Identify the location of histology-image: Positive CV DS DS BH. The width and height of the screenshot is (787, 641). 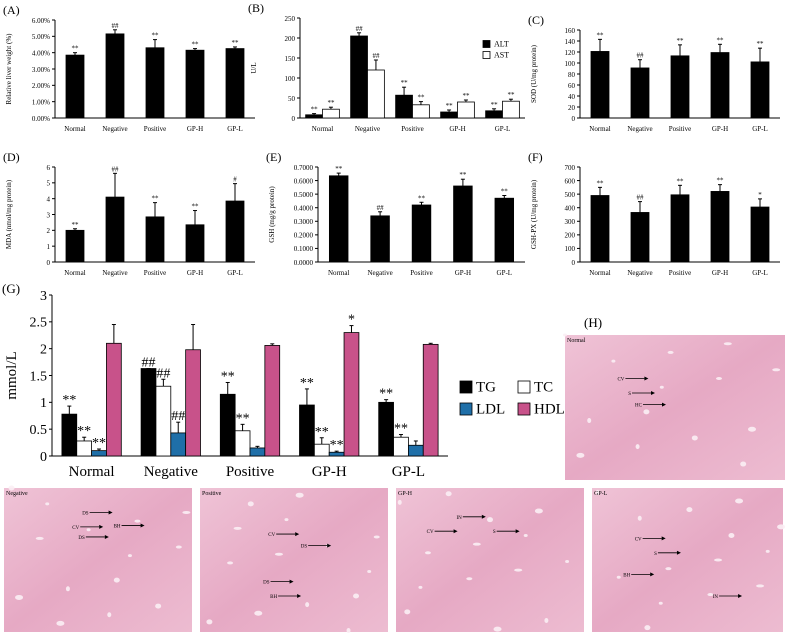
(294, 561).